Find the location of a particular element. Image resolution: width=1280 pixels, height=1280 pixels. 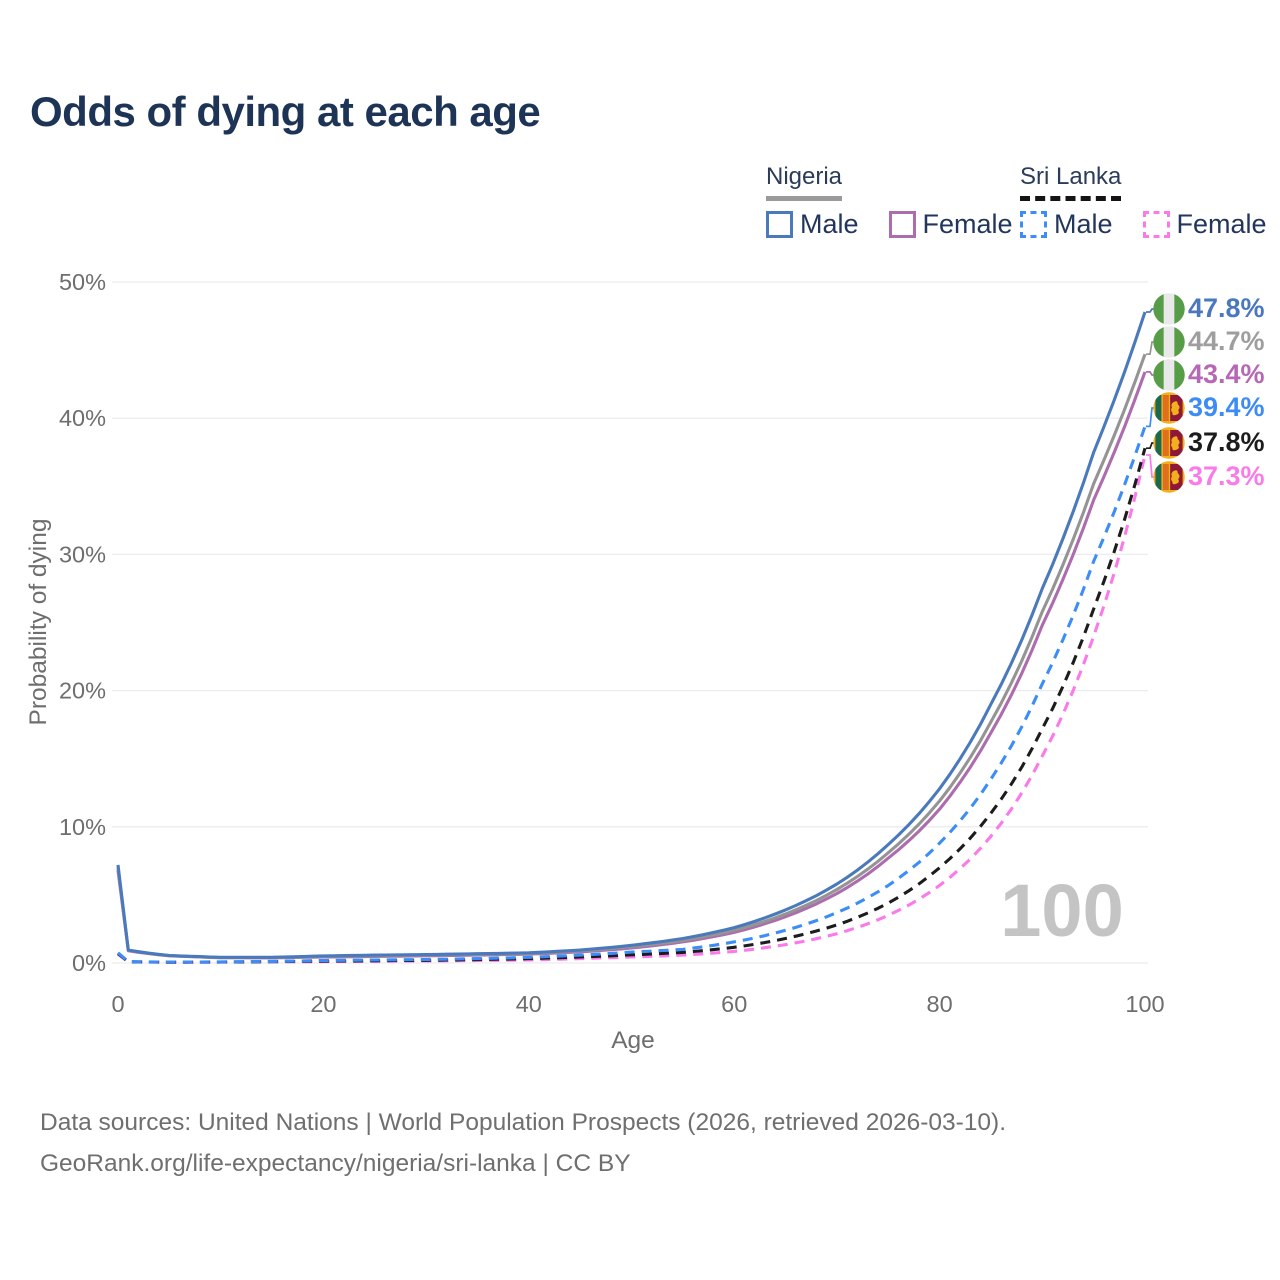

y-tick-label: 20% is located at coordinates (82, 691).